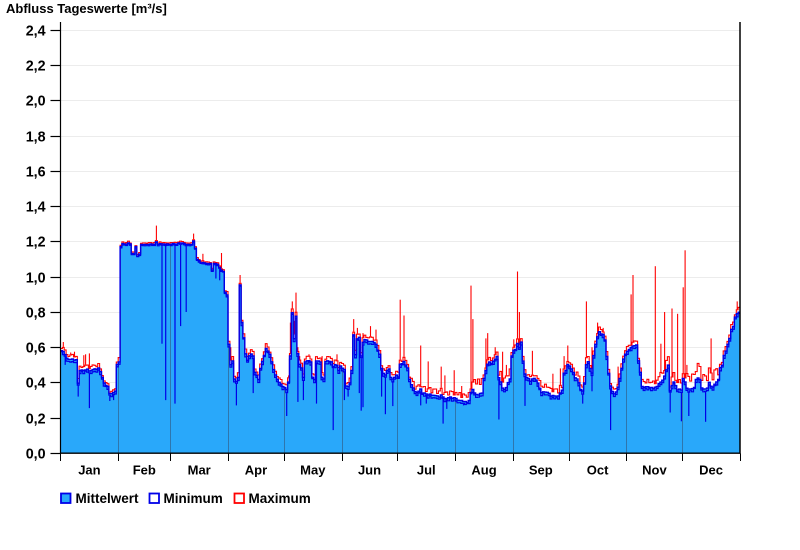 This screenshot has height=550, width=800. I want to click on svg-text: Sep, so click(541, 470).